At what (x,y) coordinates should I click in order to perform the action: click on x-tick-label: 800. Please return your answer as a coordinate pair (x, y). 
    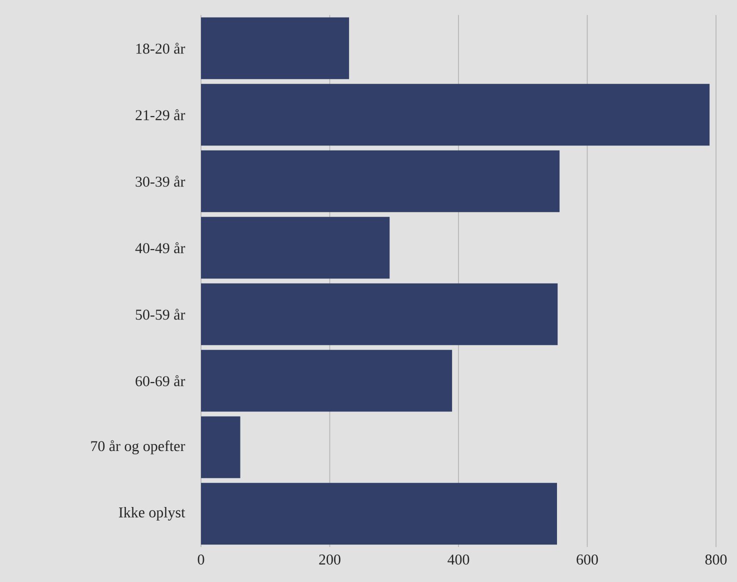
    Looking at the image, I should click on (716, 559).